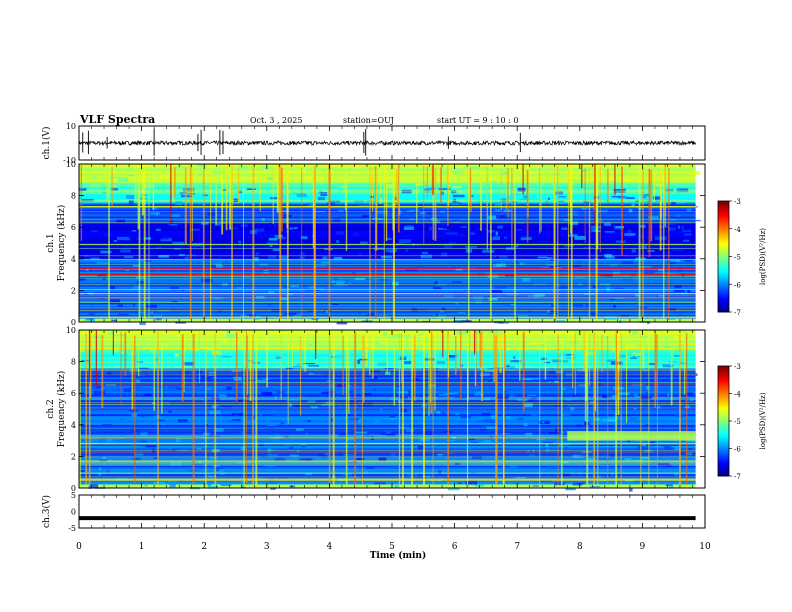 Image resolution: width=792 pixels, height=612 pixels. I want to click on y-tick-label: 10, so click(71, 330).